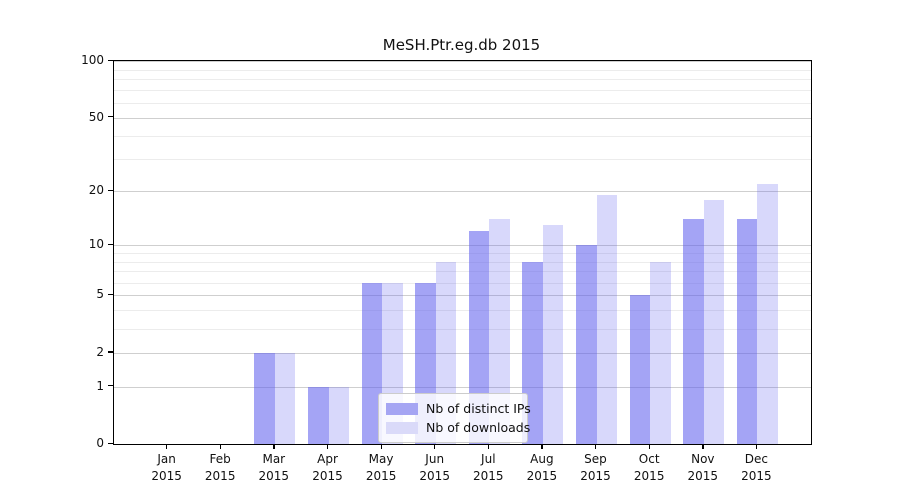 The width and height of the screenshot is (900, 500). I want to click on chart-title: MeSH.Ptr.eg.db 2015, so click(461, 45).